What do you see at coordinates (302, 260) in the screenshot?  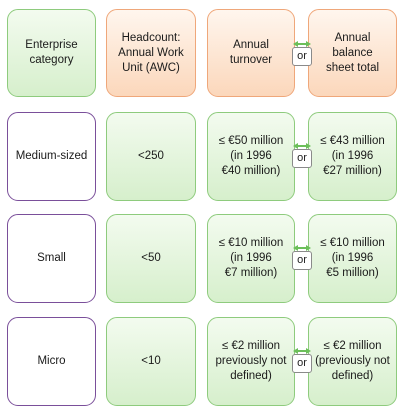 I see `or-connector-small: or` at bounding box center [302, 260].